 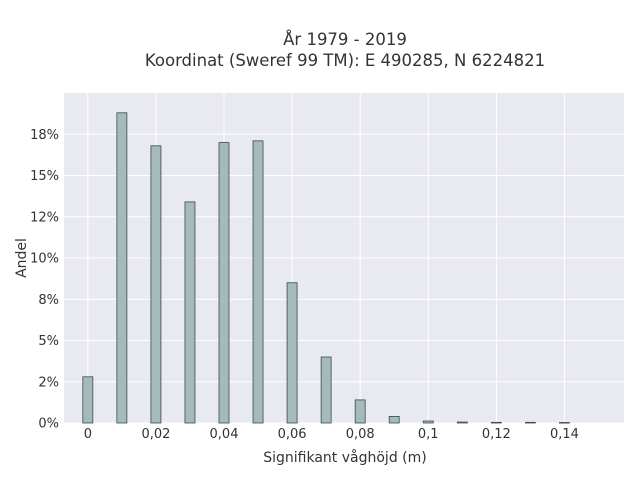 I want to click on x-tick-label-1: 0,02, so click(x=155, y=434).